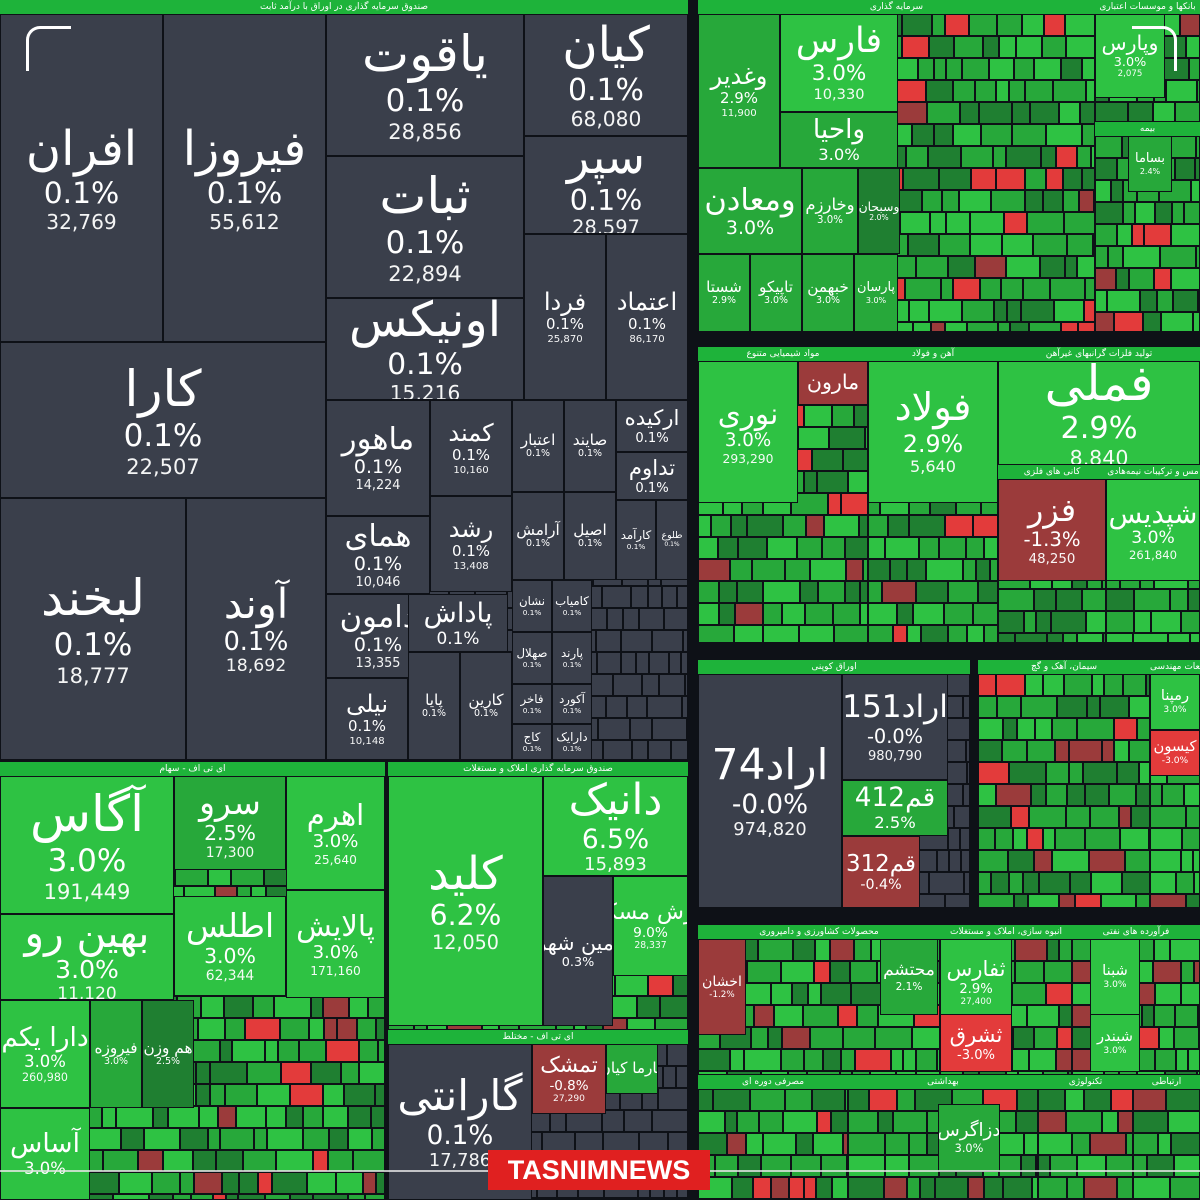 This screenshot has width=1200, height=1200. I want to click on treemap-tile: تمشک -0.8% 27,290, so click(569, 1079).